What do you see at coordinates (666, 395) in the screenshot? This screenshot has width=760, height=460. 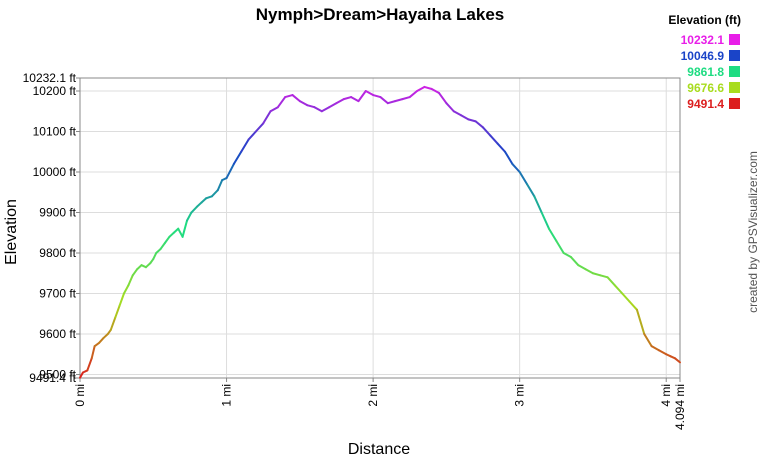 I see `x-tick-label: 4 mi` at bounding box center [666, 395].